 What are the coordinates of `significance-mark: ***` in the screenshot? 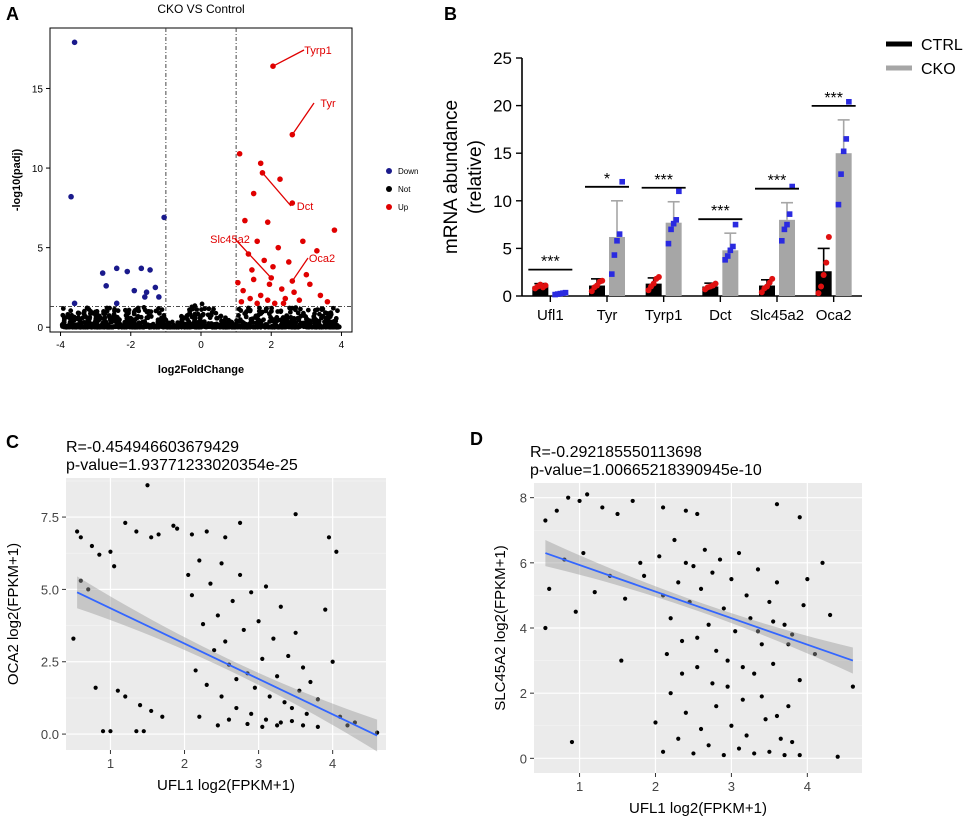 It's located at (777, 181).